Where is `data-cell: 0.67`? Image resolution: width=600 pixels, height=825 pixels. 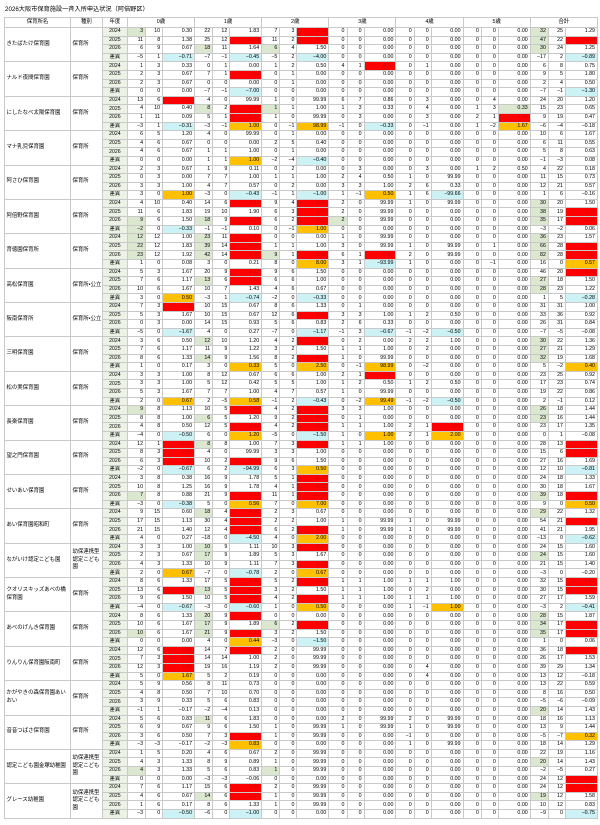
data-cell: 0.67 is located at coordinates (246, 315).